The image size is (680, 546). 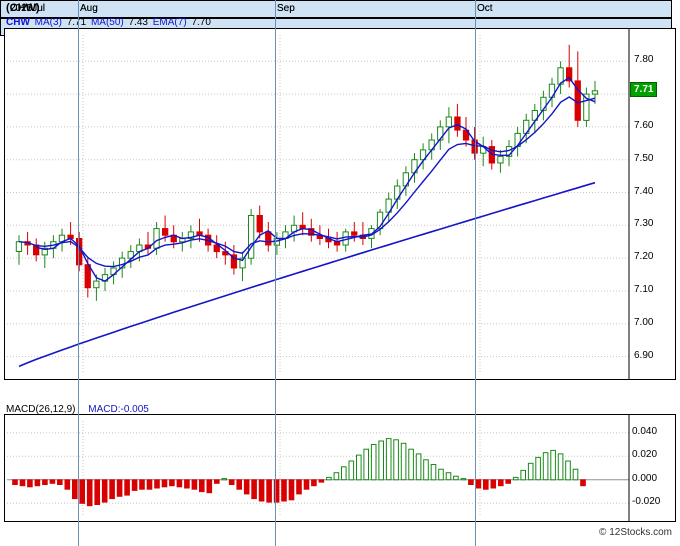 What do you see at coordinates (644, 224) in the screenshot?
I see `price-y-tick: 7.30` at bounding box center [644, 224].